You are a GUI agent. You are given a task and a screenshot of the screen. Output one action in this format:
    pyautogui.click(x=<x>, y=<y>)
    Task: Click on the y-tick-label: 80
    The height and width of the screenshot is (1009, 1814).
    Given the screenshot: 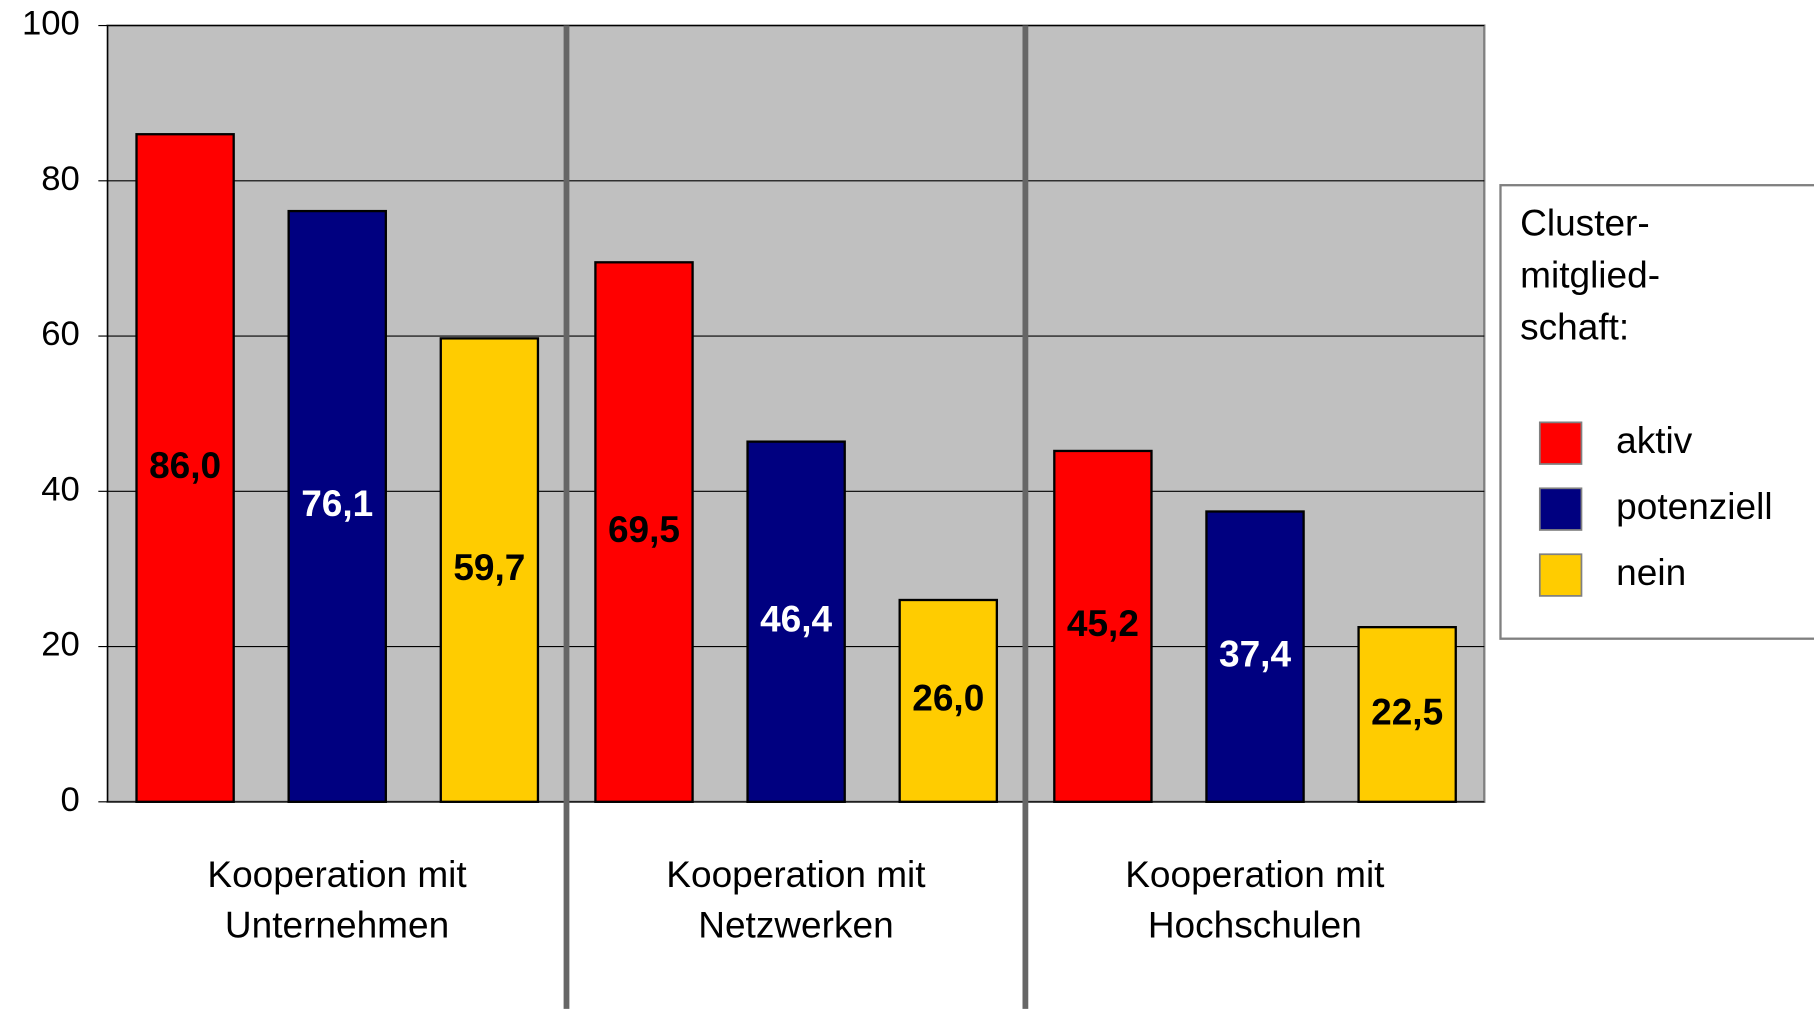 What is the action you would take?
    pyautogui.click(x=60, y=179)
    